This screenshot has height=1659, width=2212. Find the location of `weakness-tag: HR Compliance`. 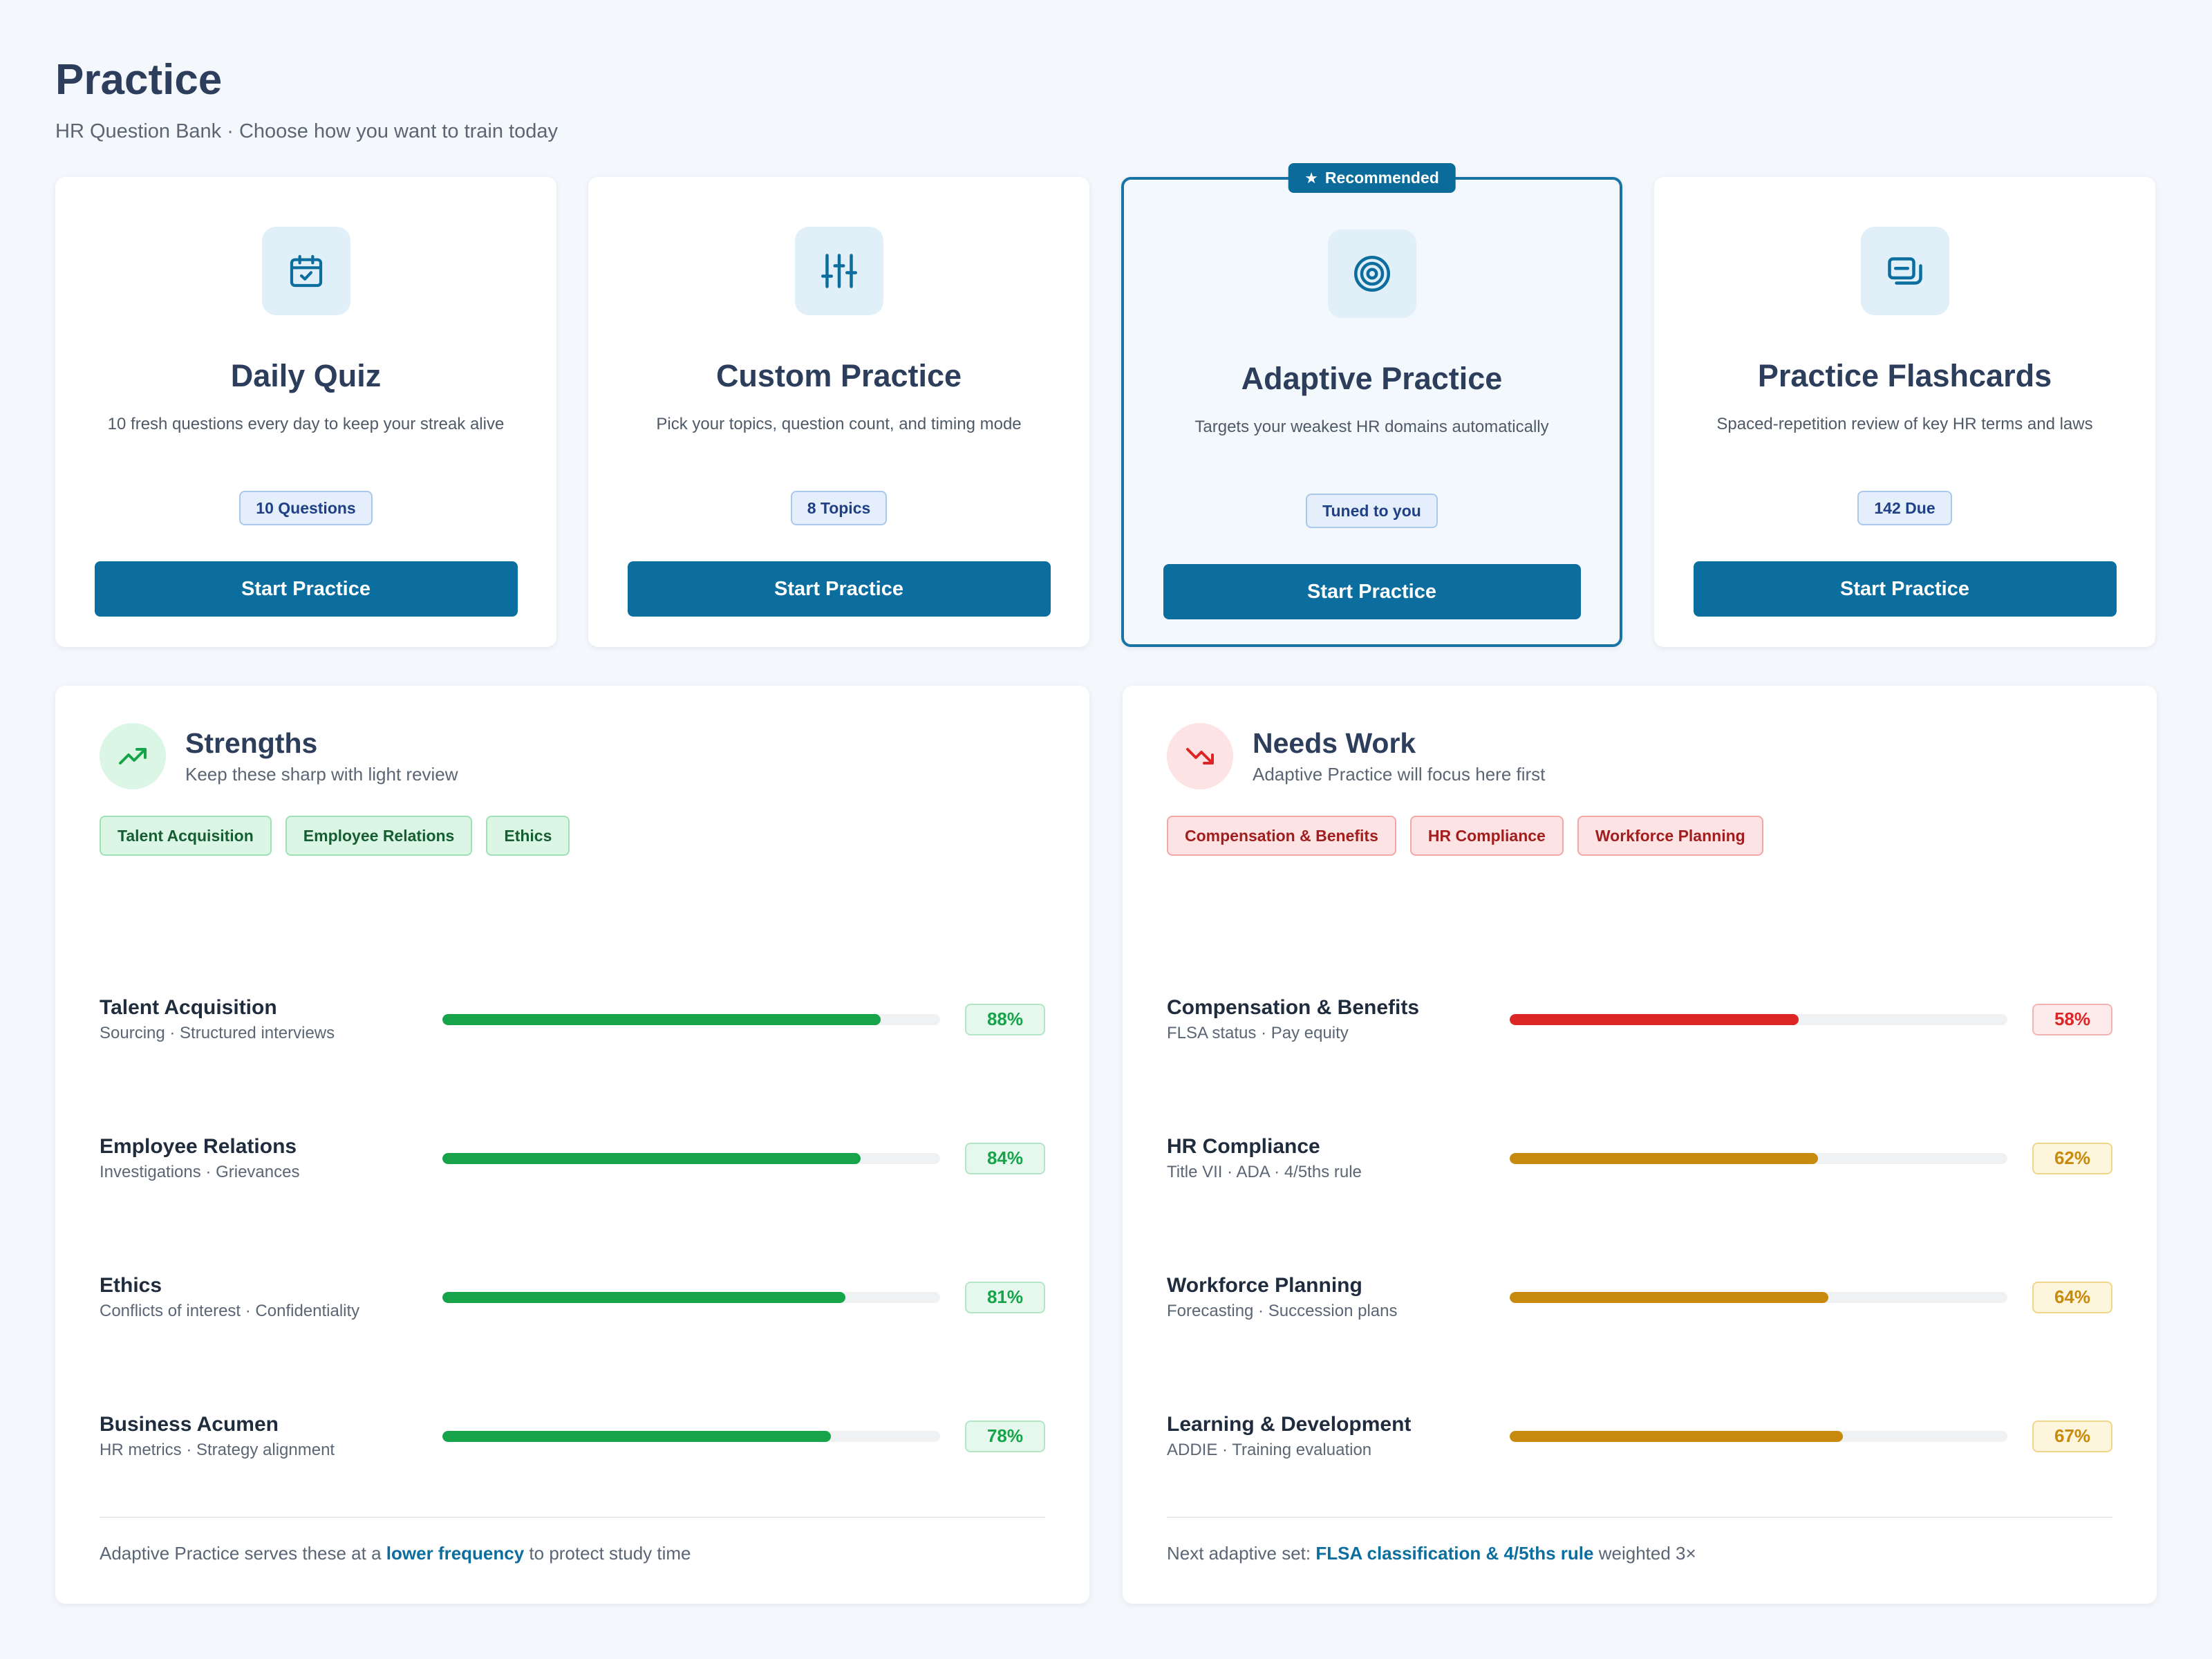

weakness-tag: HR Compliance is located at coordinates (1487, 836).